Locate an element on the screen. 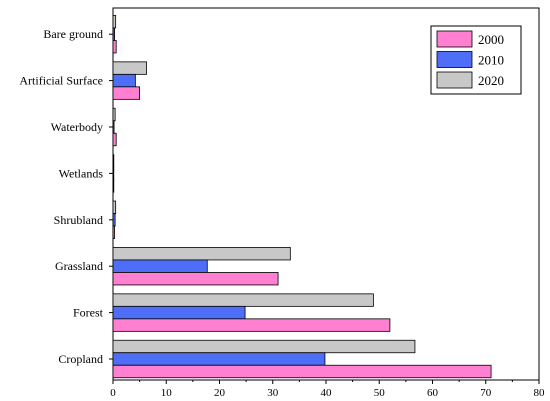  legend: 2000 2010 2020 is located at coordinates (476, 60).